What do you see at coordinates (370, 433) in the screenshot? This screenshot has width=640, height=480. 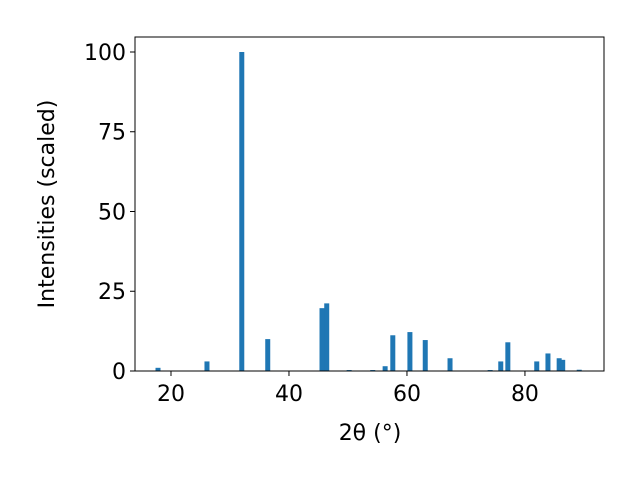 I see `x-axis-label: 2θ (°)` at bounding box center [370, 433].